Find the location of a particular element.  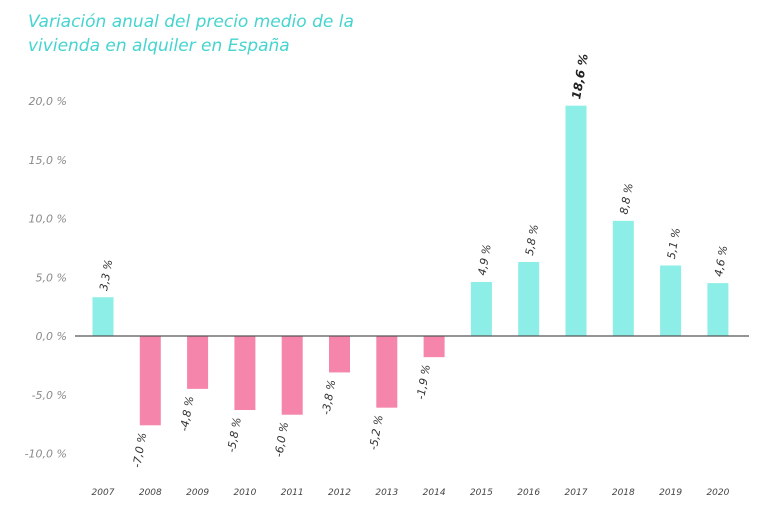

x-tick-label: 2018 is located at coordinates (623, 493).